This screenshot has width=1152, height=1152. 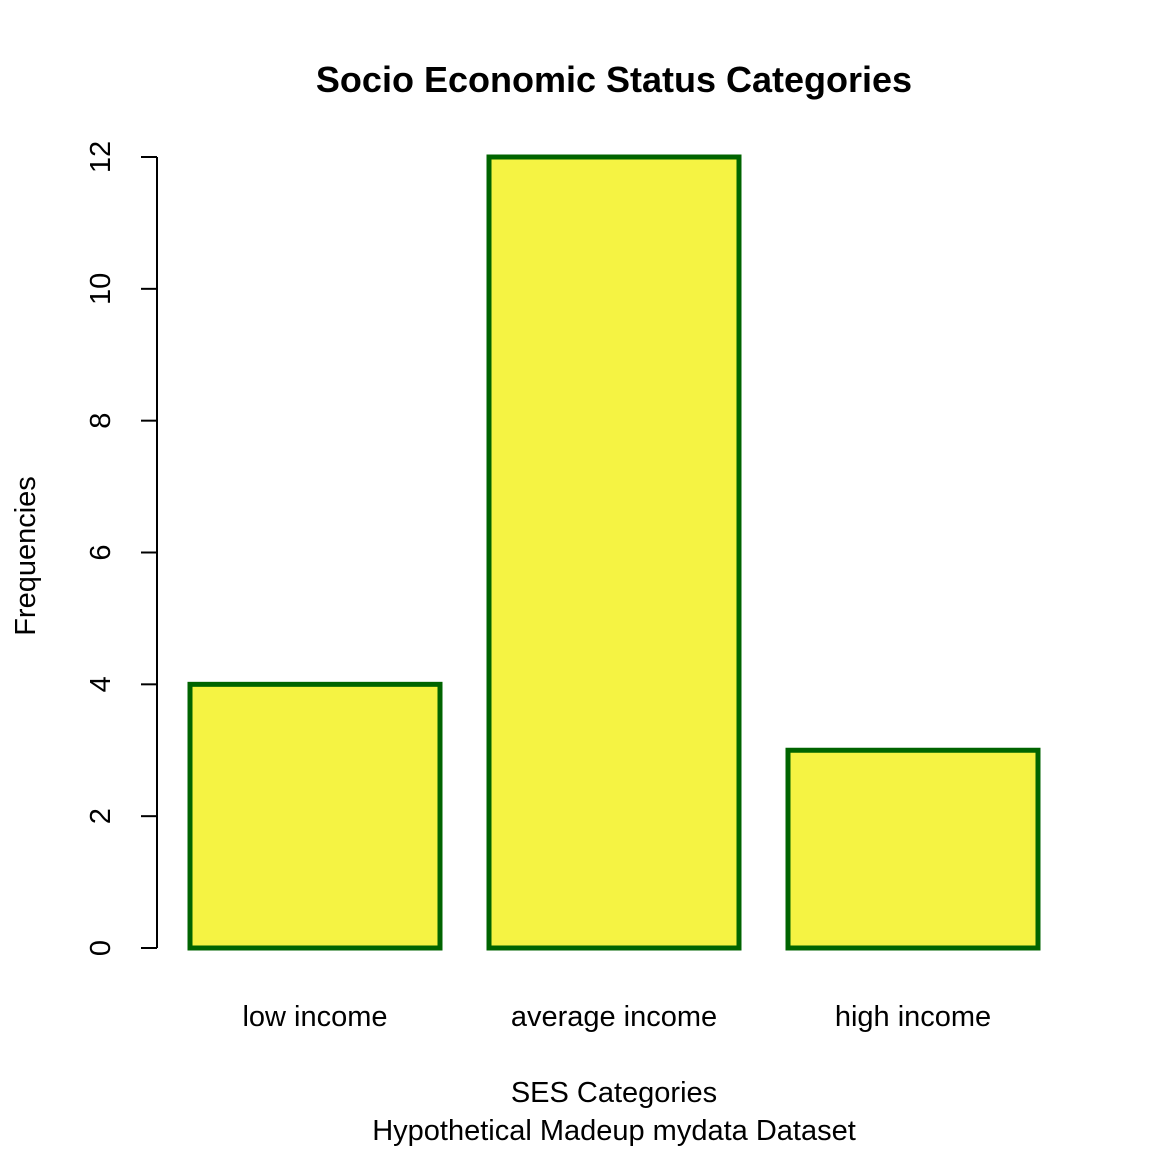 What do you see at coordinates (614, 1131) in the screenshot?
I see `chart-subtitle: Hypothetical Madeup mydata Dataset` at bounding box center [614, 1131].